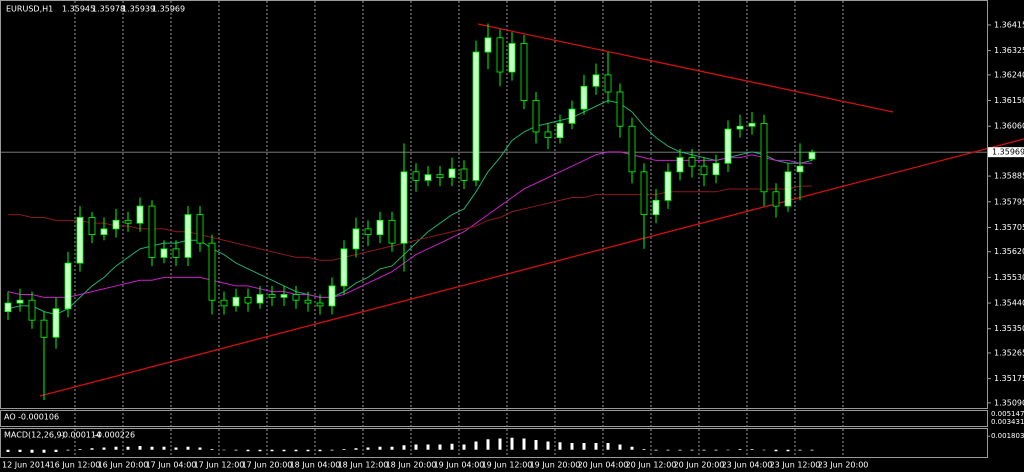 This screenshot has height=472, width=1024. Describe the element at coordinates (26, 465) in the screenshot. I see `x-tick-label: 12 Jun 2014` at that location.